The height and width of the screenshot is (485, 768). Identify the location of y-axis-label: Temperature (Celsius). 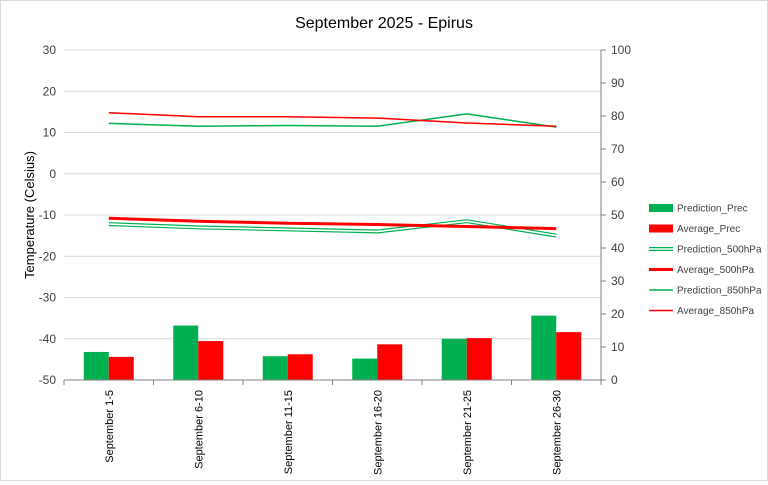
(29, 215).